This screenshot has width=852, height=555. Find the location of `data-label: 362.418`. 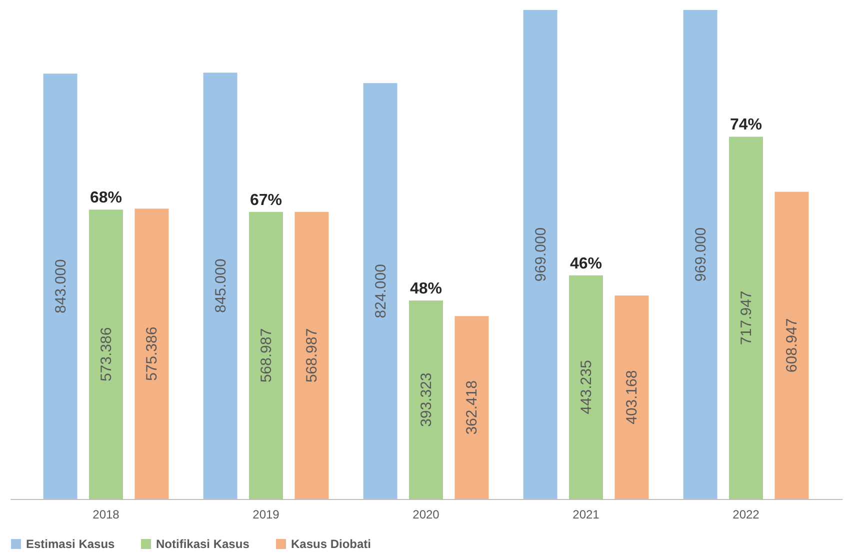

data-label: 362.418 is located at coordinates (472, 407).